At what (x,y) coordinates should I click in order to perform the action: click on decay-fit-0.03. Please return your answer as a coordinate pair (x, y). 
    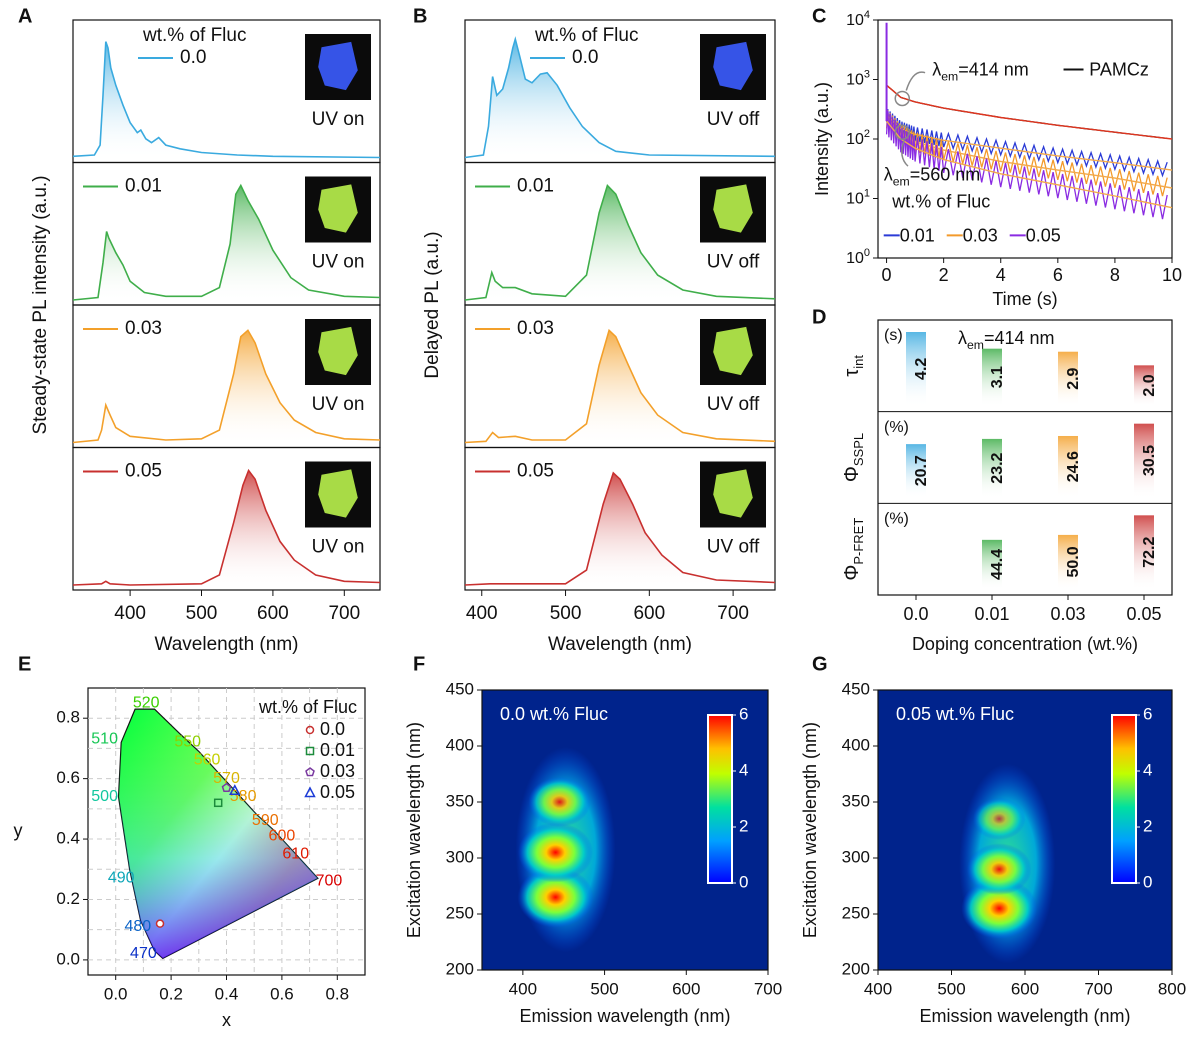
    Looking at the image, I should click on (1029, 153).